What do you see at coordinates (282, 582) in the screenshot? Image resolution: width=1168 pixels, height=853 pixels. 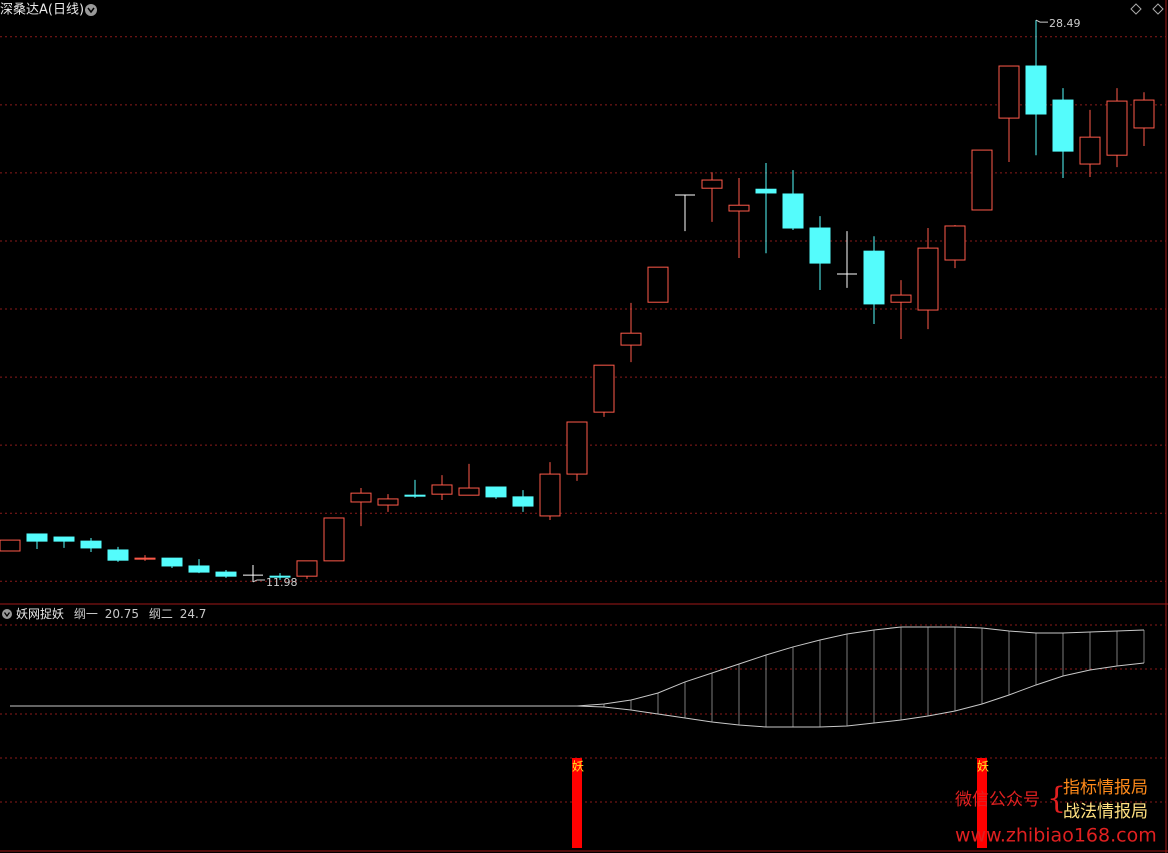 I see `low-annotation: 11.98` at bounding box center [282, 582].